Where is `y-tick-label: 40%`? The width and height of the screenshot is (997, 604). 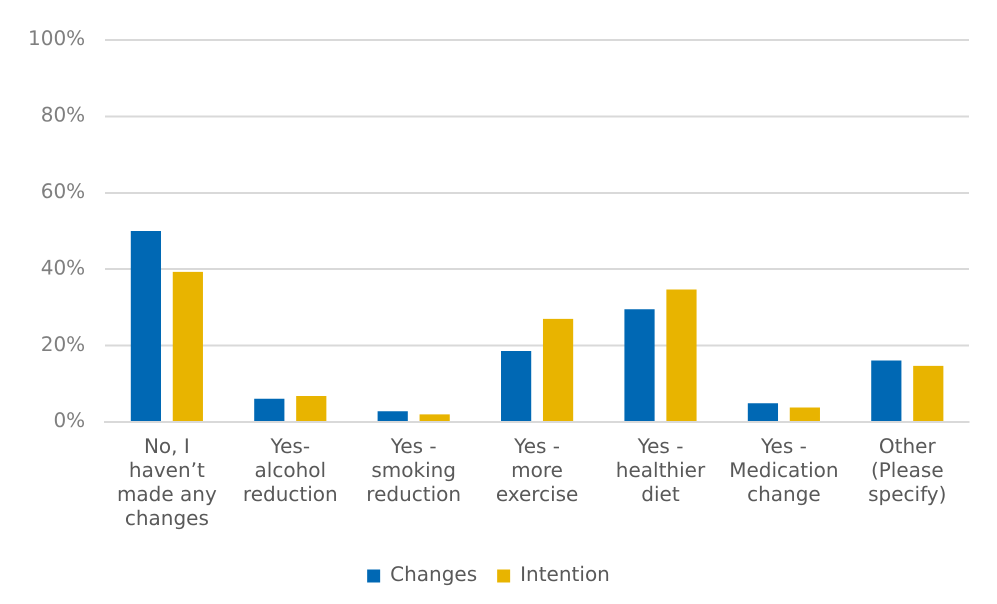 y-tick-label: 40% is located at coordinates (63, 267).